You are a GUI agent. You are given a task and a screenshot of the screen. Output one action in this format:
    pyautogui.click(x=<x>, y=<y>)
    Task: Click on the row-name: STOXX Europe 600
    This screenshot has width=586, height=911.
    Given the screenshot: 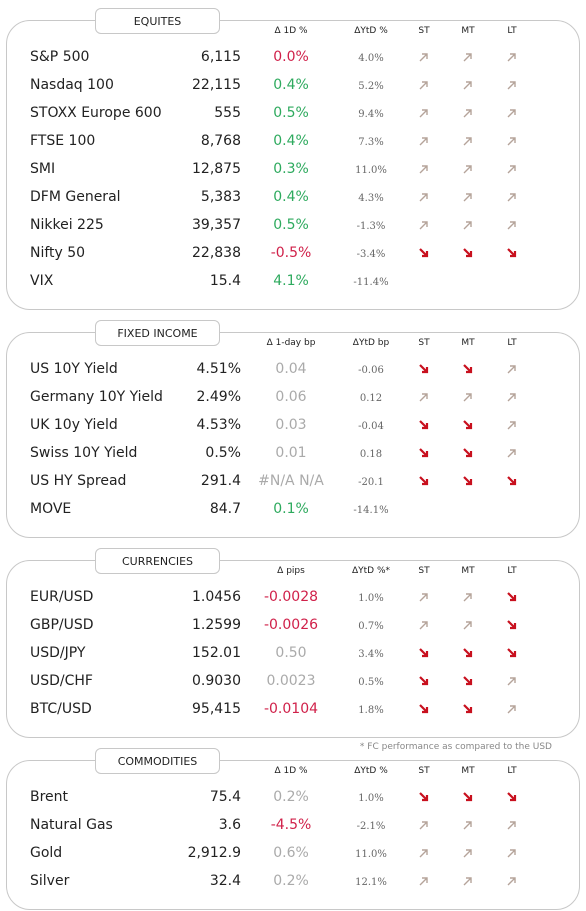 What is the action you would take?
    pyautogui.click(x=96, y=113)
    